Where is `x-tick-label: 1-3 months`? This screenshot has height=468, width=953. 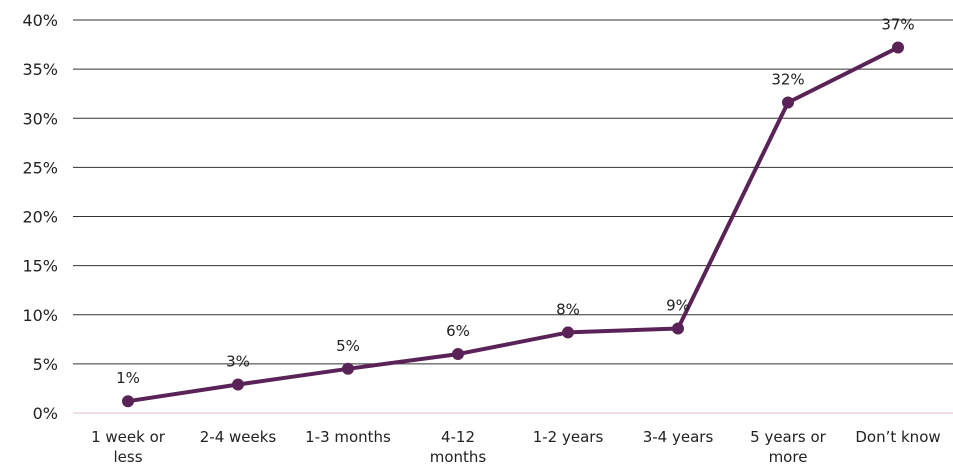 x-tick-label: 1-3 months is located at coordinates (348, 437).